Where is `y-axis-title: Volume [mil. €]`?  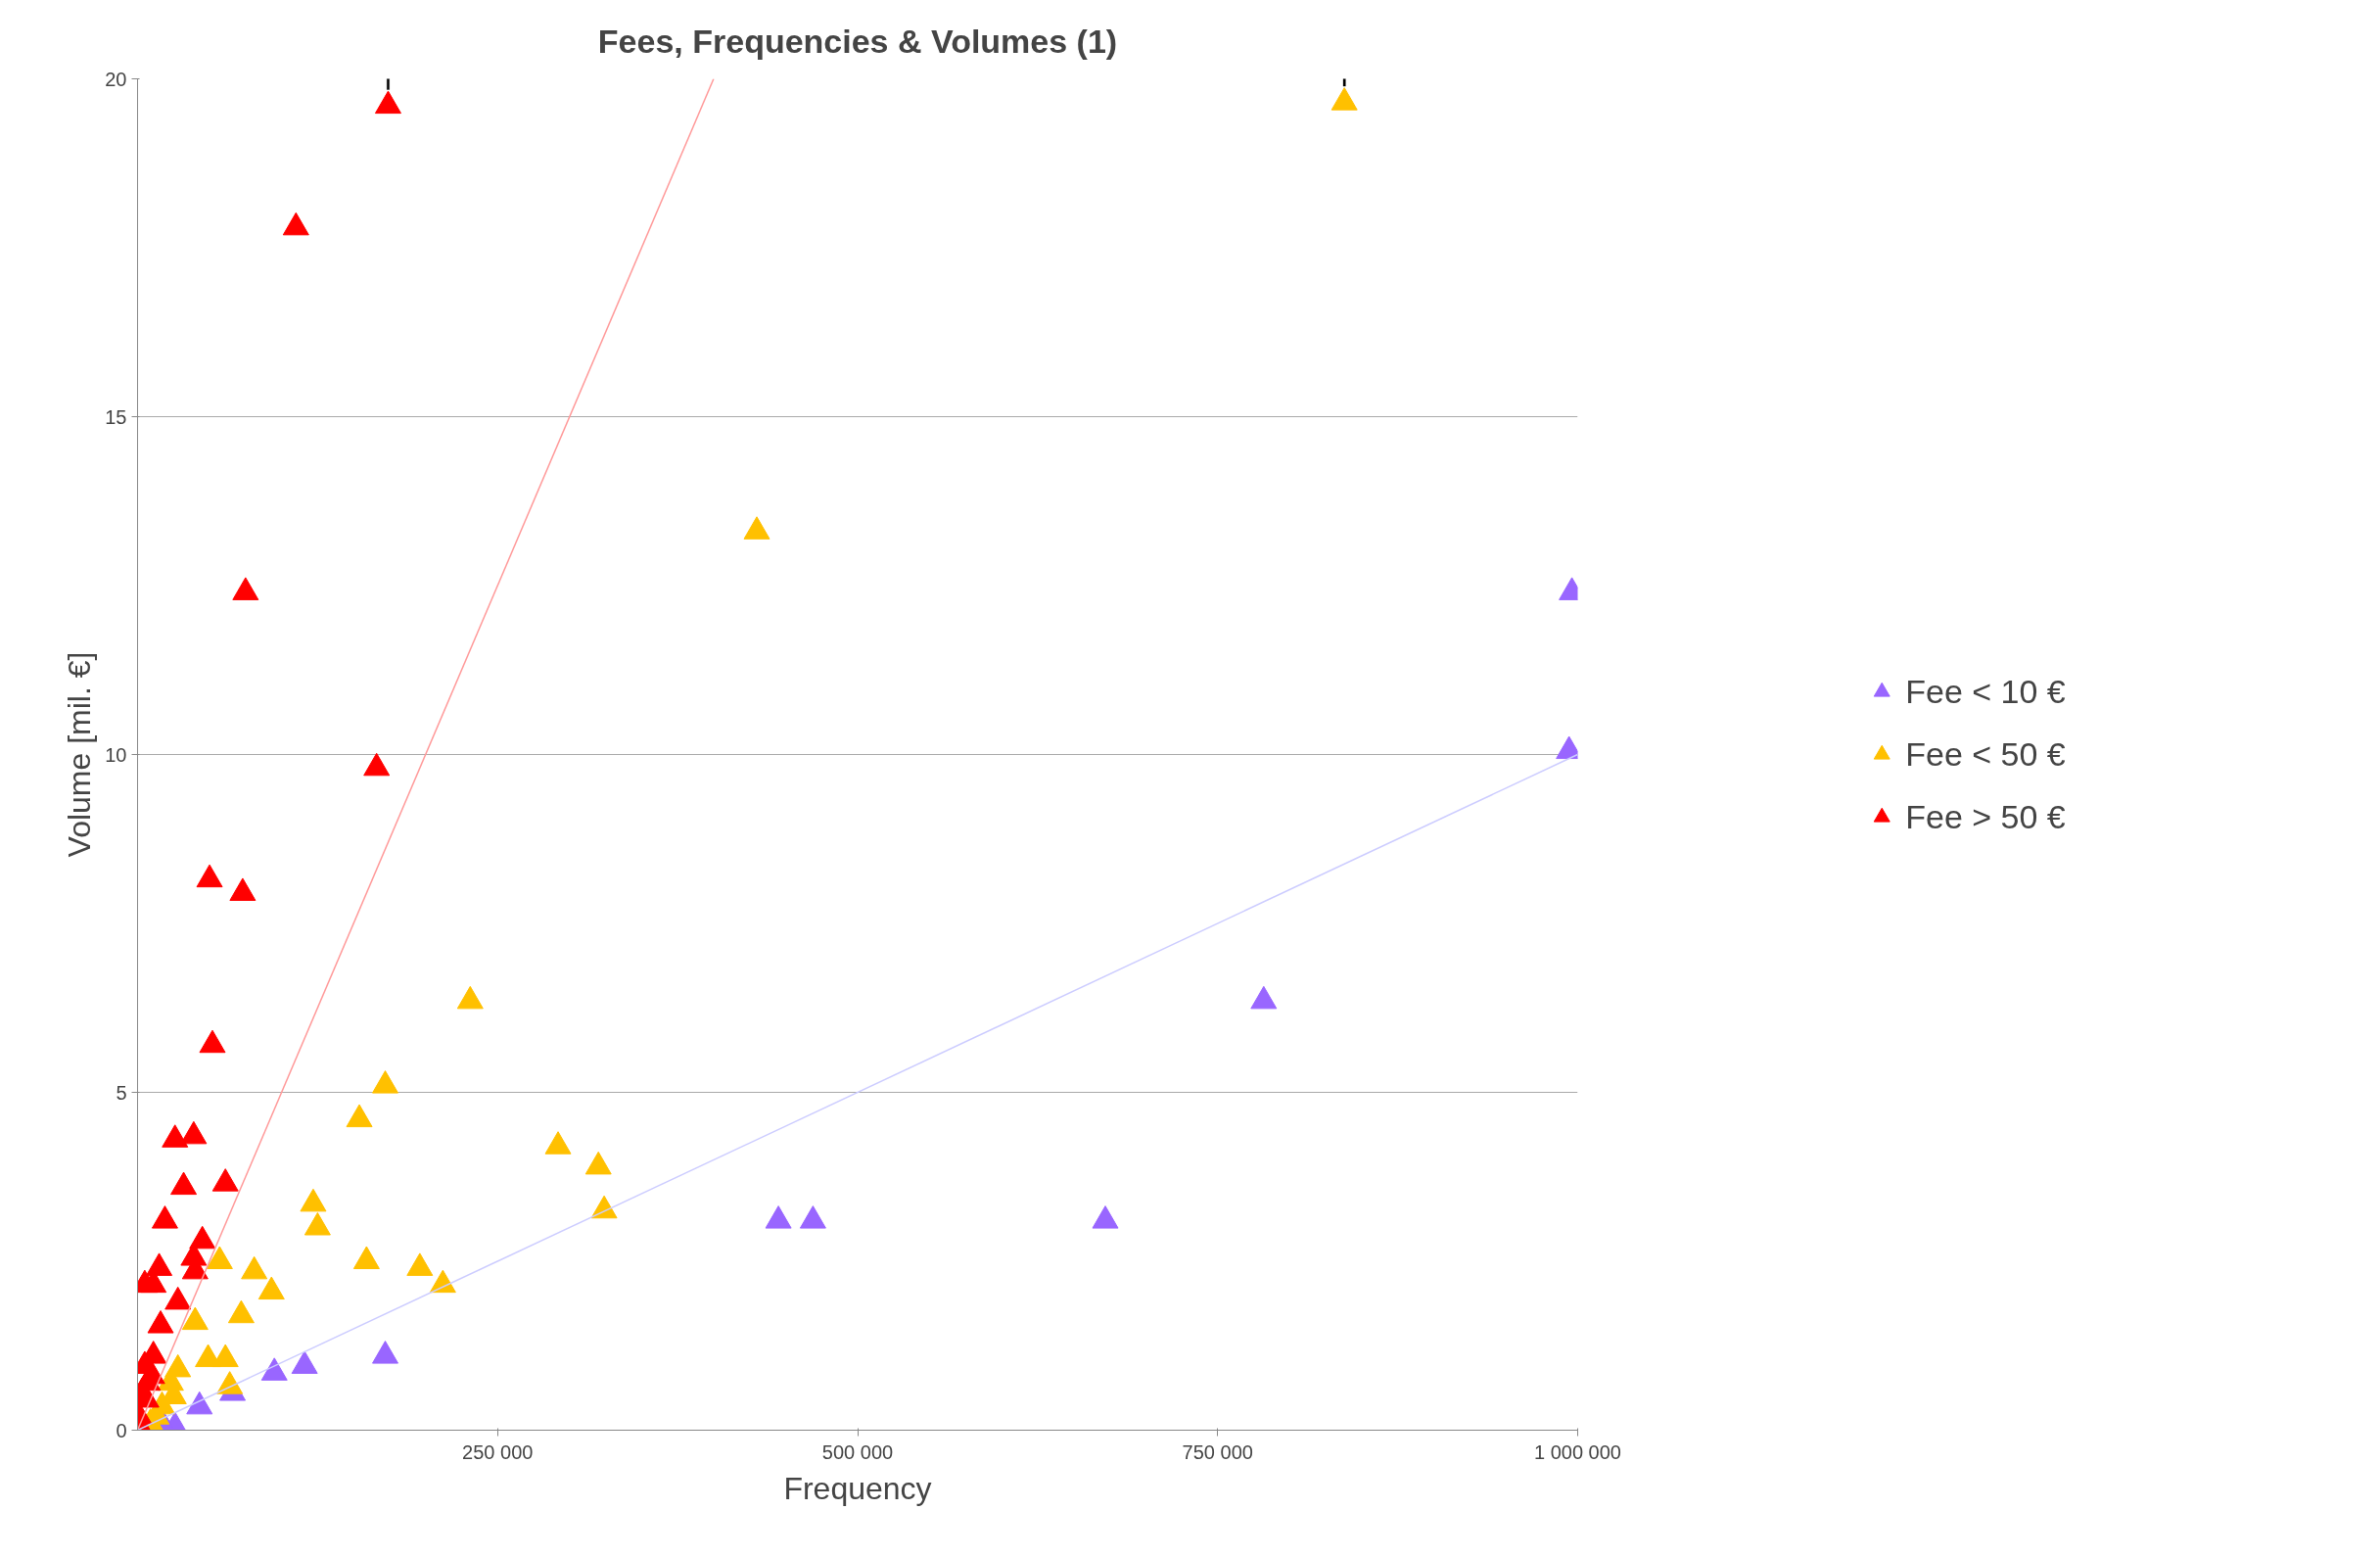
y-axis-title: Volume [mil. €] is located at coordinates (80, 754).